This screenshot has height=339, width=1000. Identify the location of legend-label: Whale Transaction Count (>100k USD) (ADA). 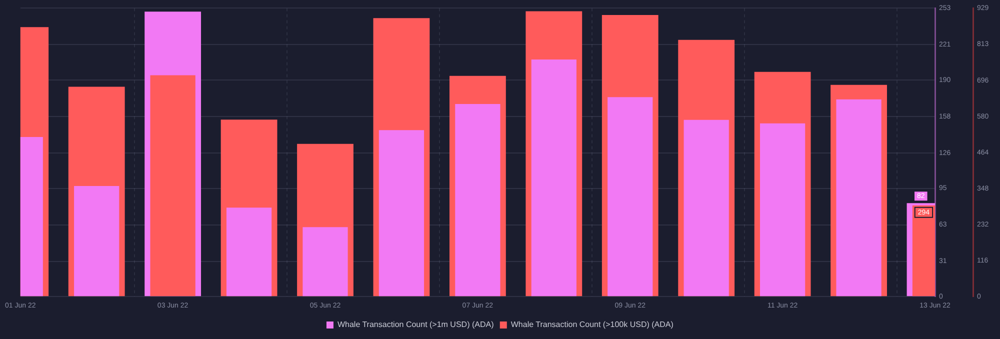
(592, 325).